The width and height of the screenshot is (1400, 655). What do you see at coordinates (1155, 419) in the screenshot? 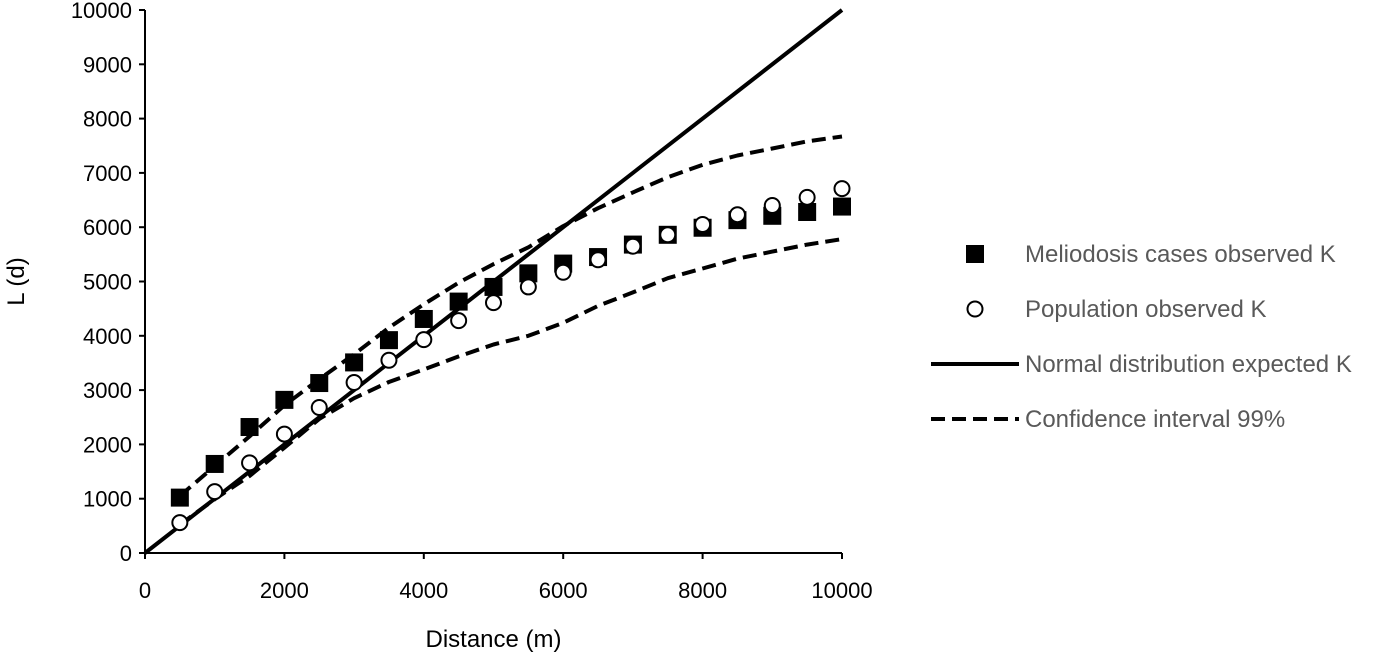
I see `legend-label: Confidence interval 99%` at bounding box center [1155, 419].